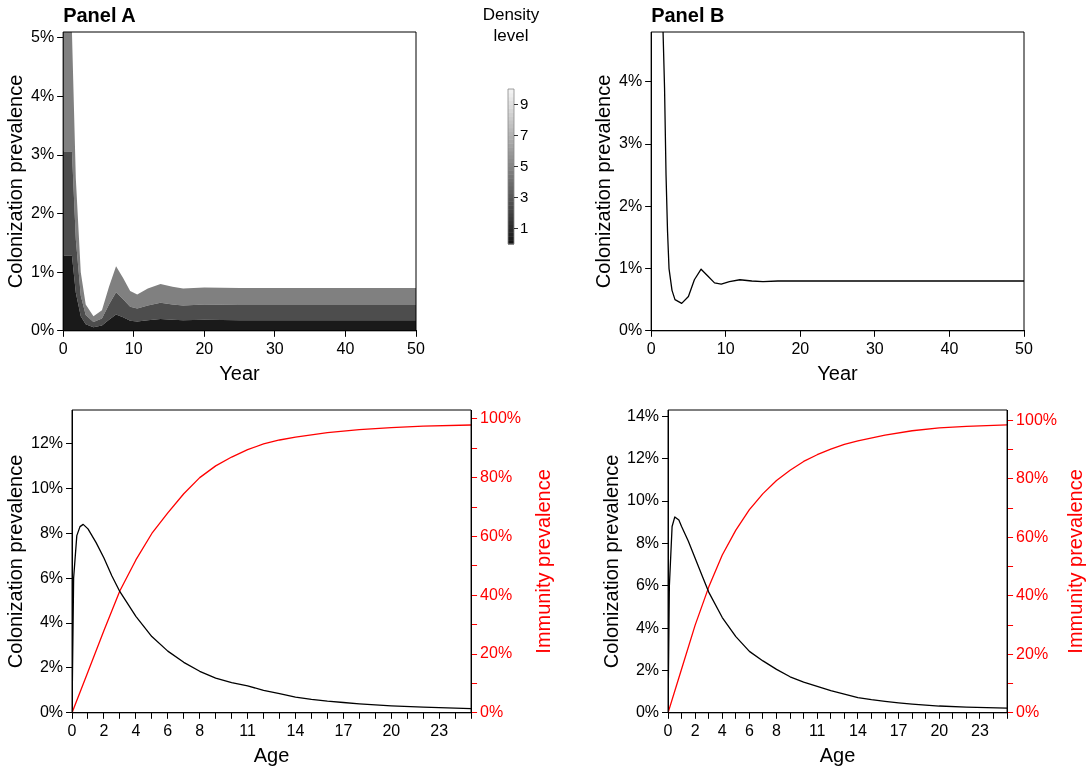  I want to click on color-bar-label: 3, so click(524, 196).